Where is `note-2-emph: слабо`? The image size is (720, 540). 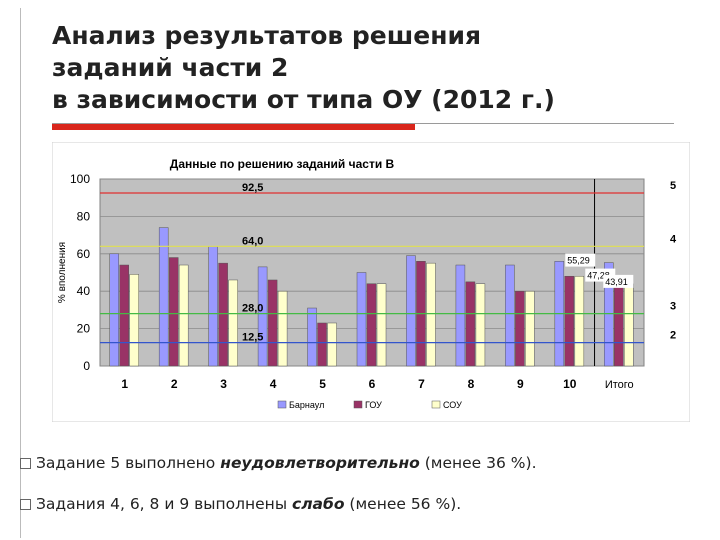
note-2-emph: слабо is located at coordinates (318, 504).